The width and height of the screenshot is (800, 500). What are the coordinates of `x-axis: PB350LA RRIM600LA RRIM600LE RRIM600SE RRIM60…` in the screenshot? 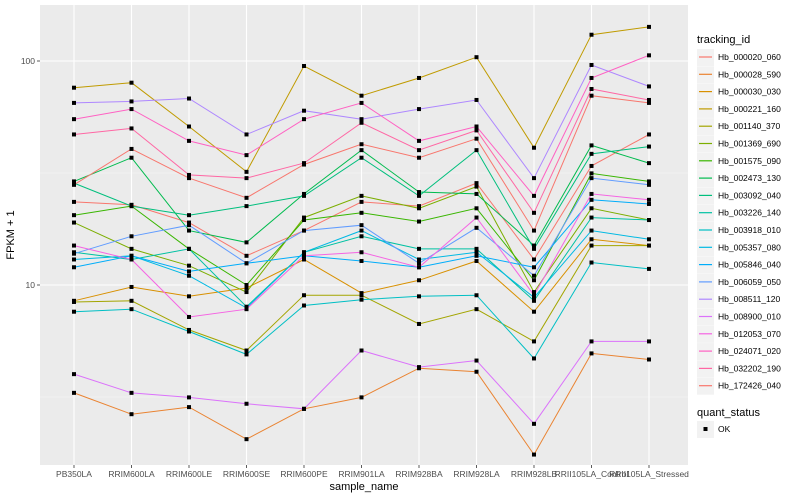 It's located at (372, 472).